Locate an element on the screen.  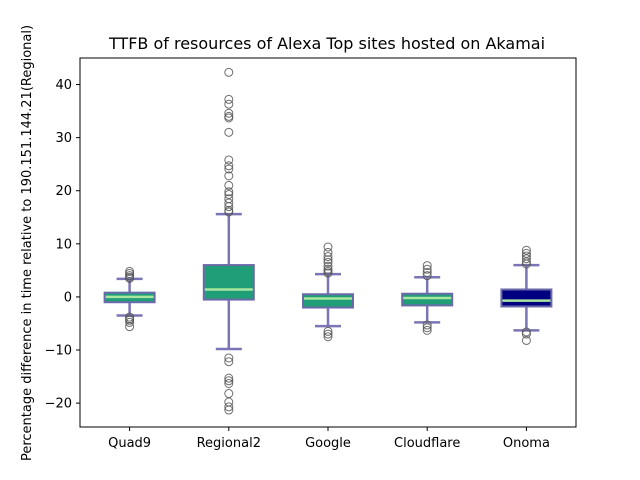
y-tick-label: 40 is located at coordinates (63, 85).